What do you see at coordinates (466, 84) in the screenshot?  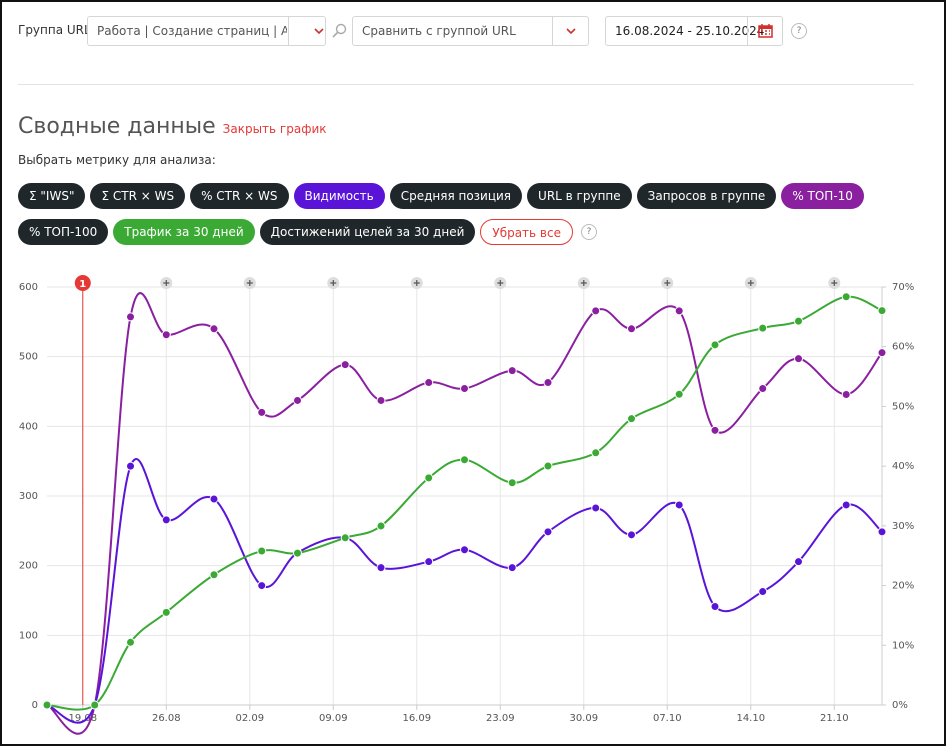 I see `divider` at bounding box center [466, 84].